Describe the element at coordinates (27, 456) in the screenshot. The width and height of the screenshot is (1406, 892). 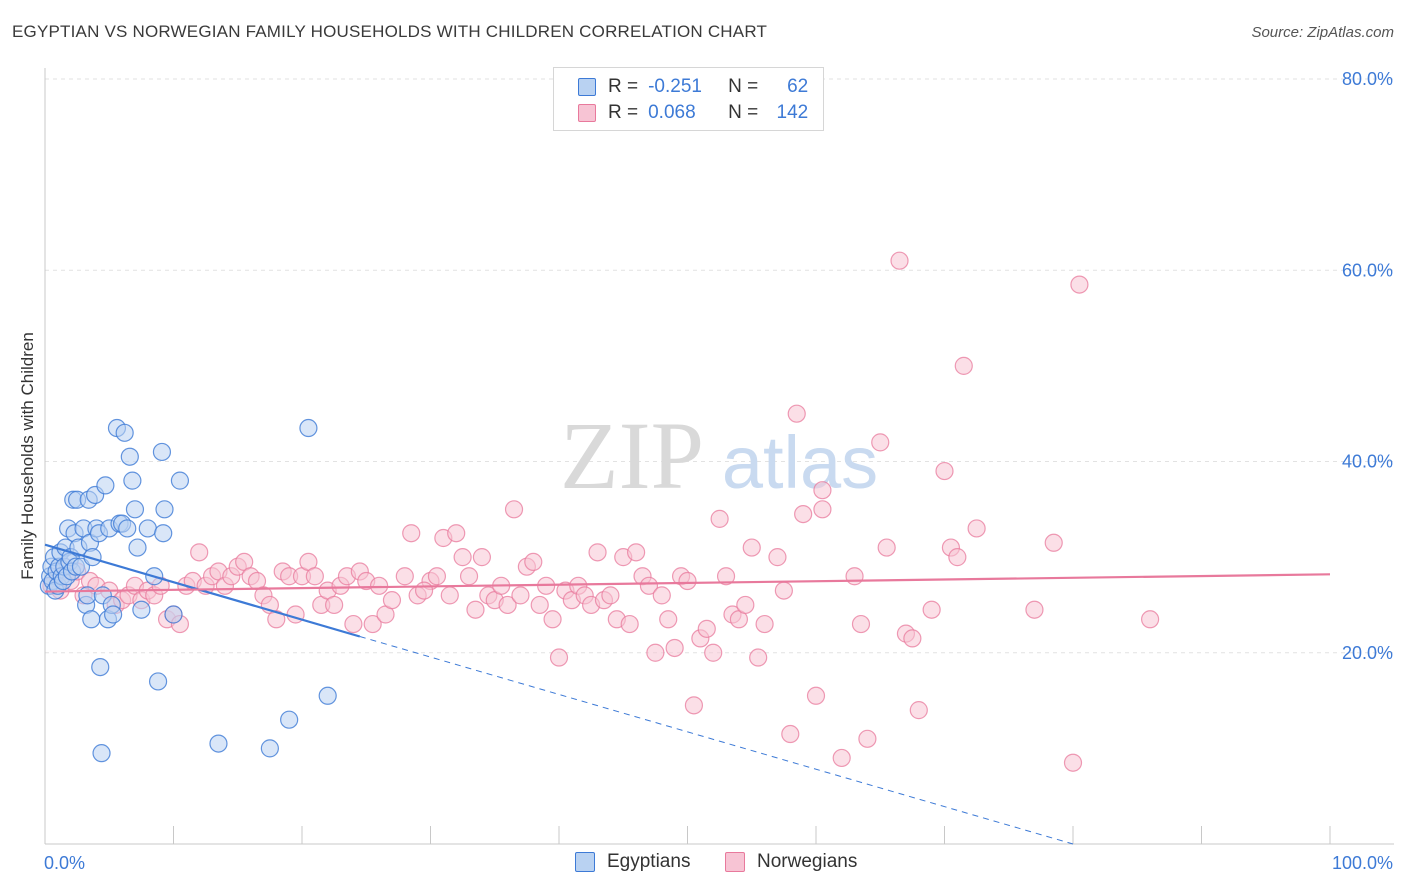
I see `y-axis-label: Family Households with Children` at that location.